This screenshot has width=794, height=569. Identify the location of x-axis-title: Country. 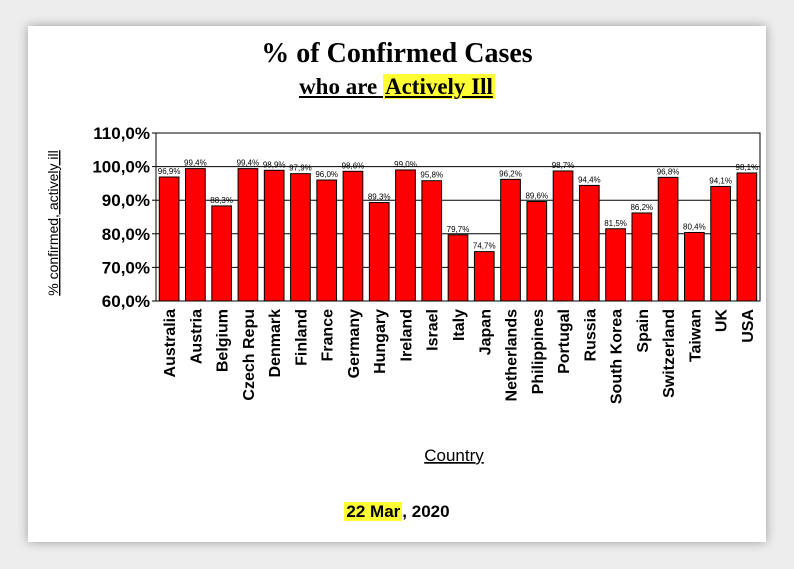
(454, 455).